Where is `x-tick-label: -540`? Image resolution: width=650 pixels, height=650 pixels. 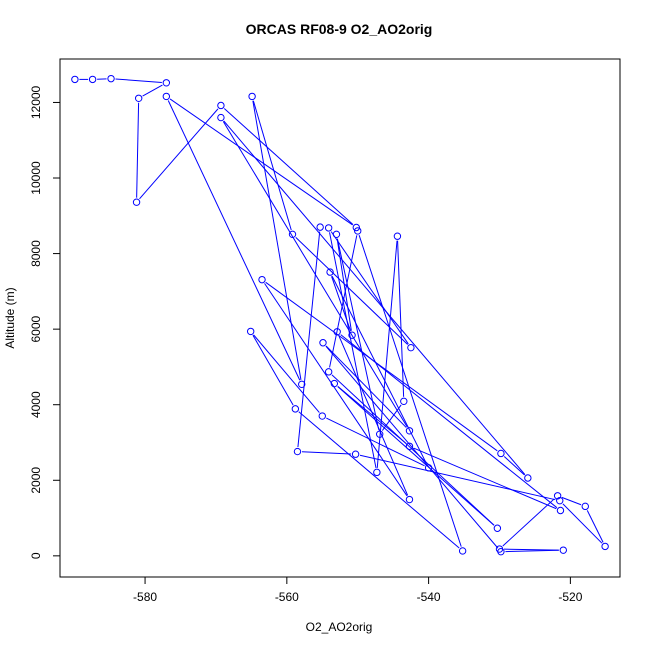
x-tick-label: -540 is located at coordinates (429, 597).